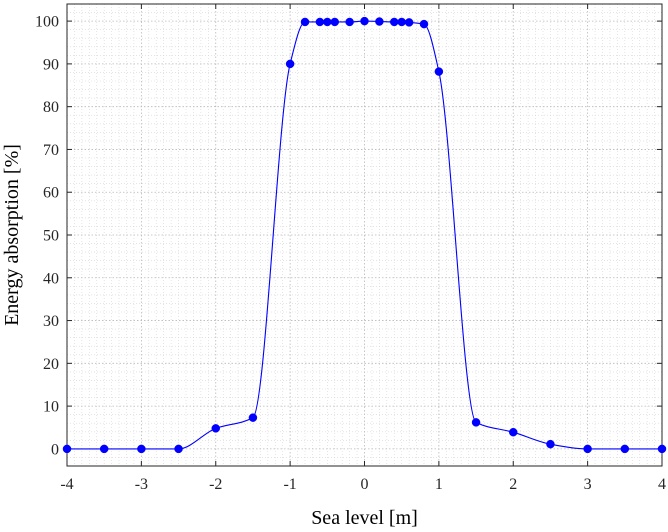  What do you see at coordinates (51, 321) in the screenshot?
I see `y-tick-label: 30` at bounding box center [51, 321].